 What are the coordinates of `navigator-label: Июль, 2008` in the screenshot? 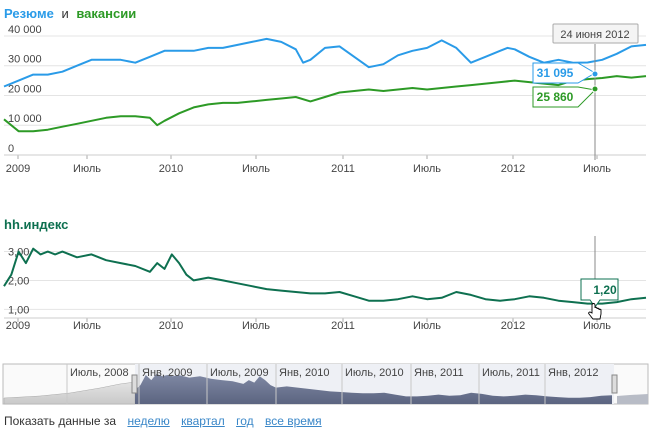 It's located at (99, 373).